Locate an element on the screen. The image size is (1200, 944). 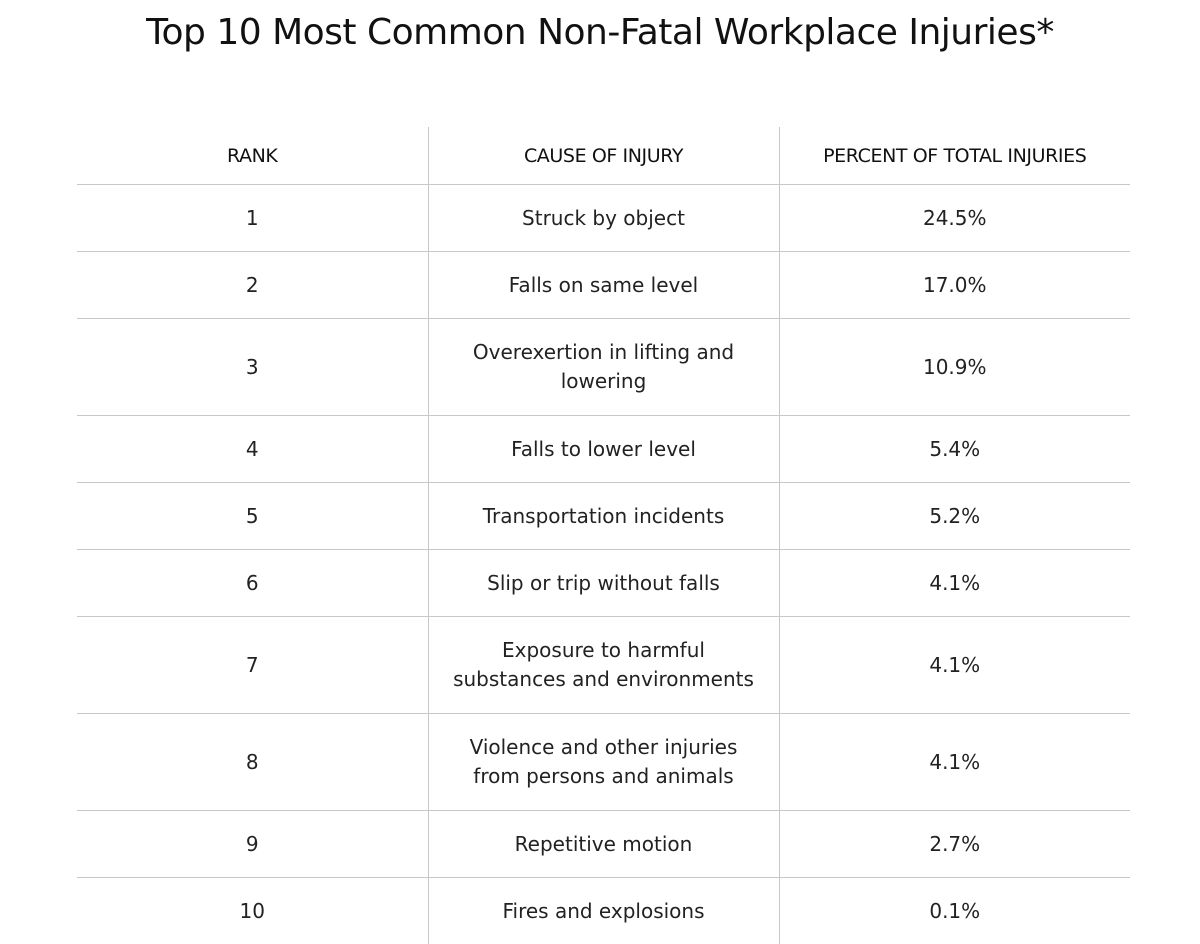
percent-cell: 17.0% is located at coordinates (954, 285).